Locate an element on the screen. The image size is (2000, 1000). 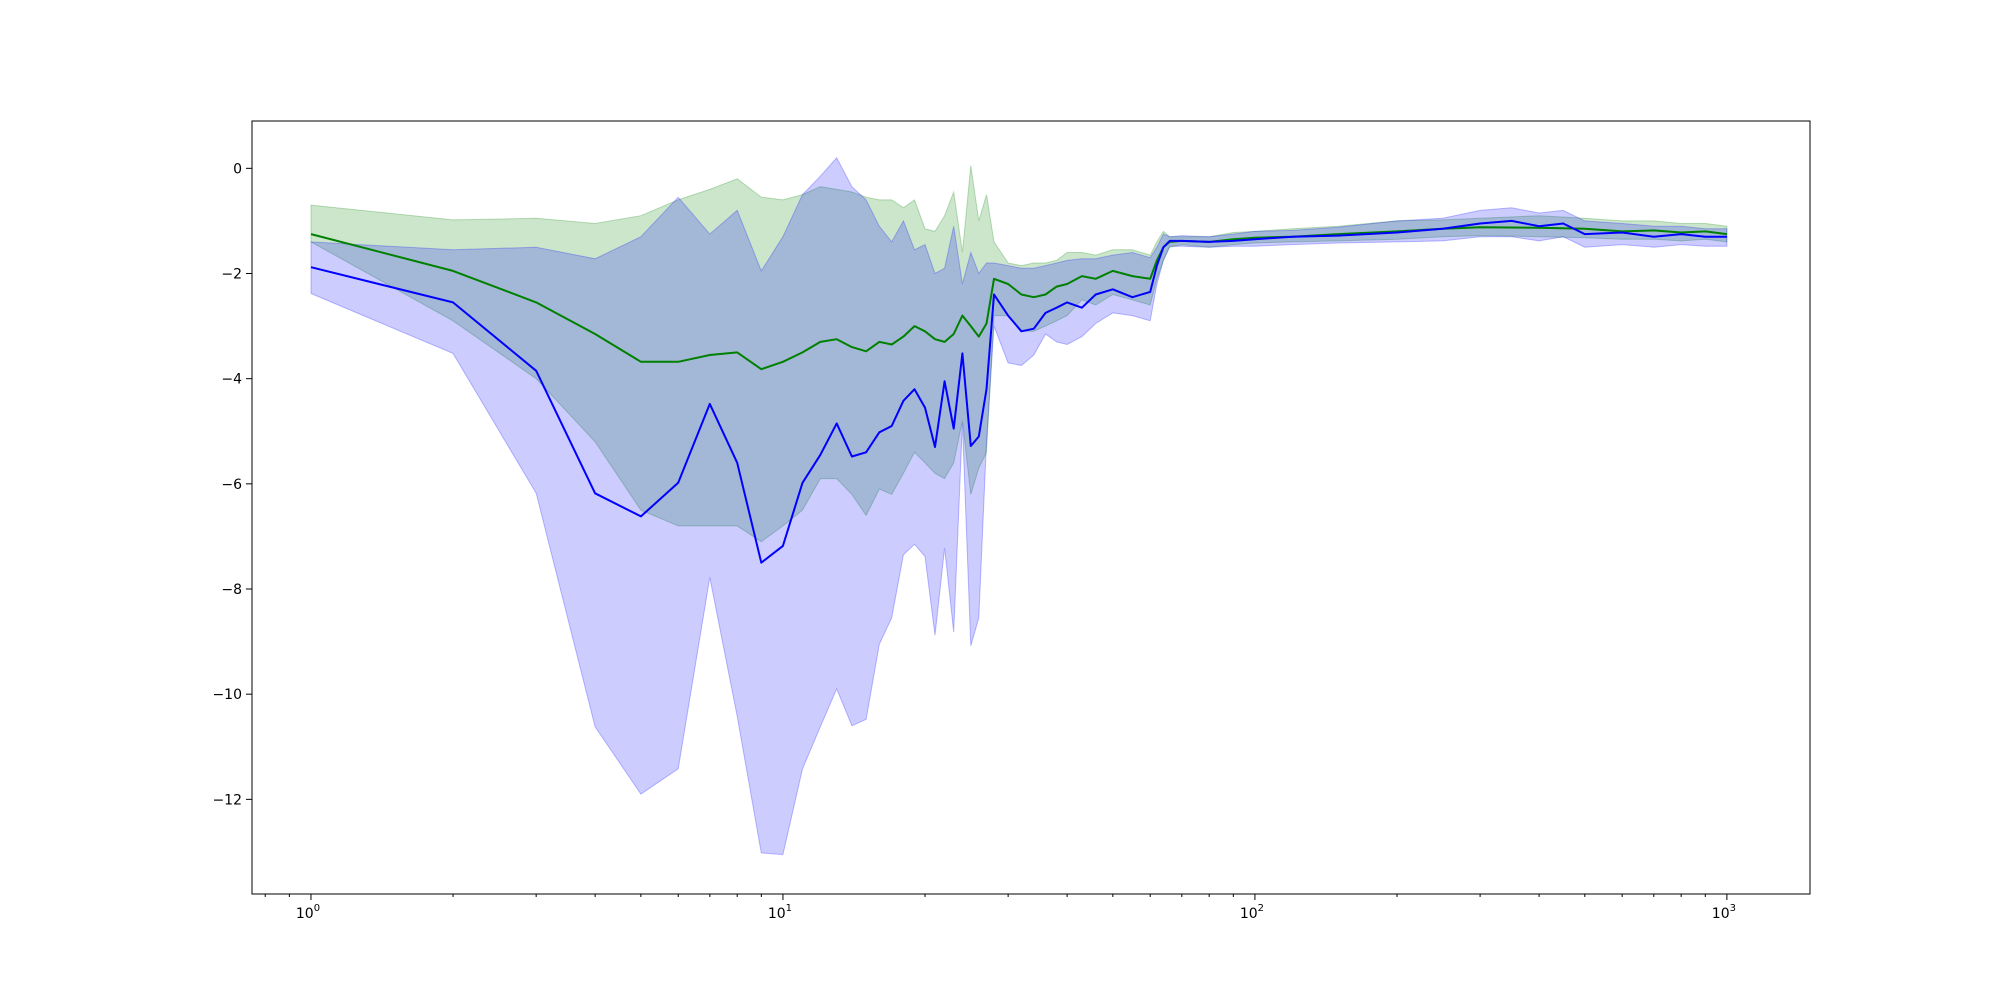
y-tick-label: −8 is located at coordinates (231, 590).